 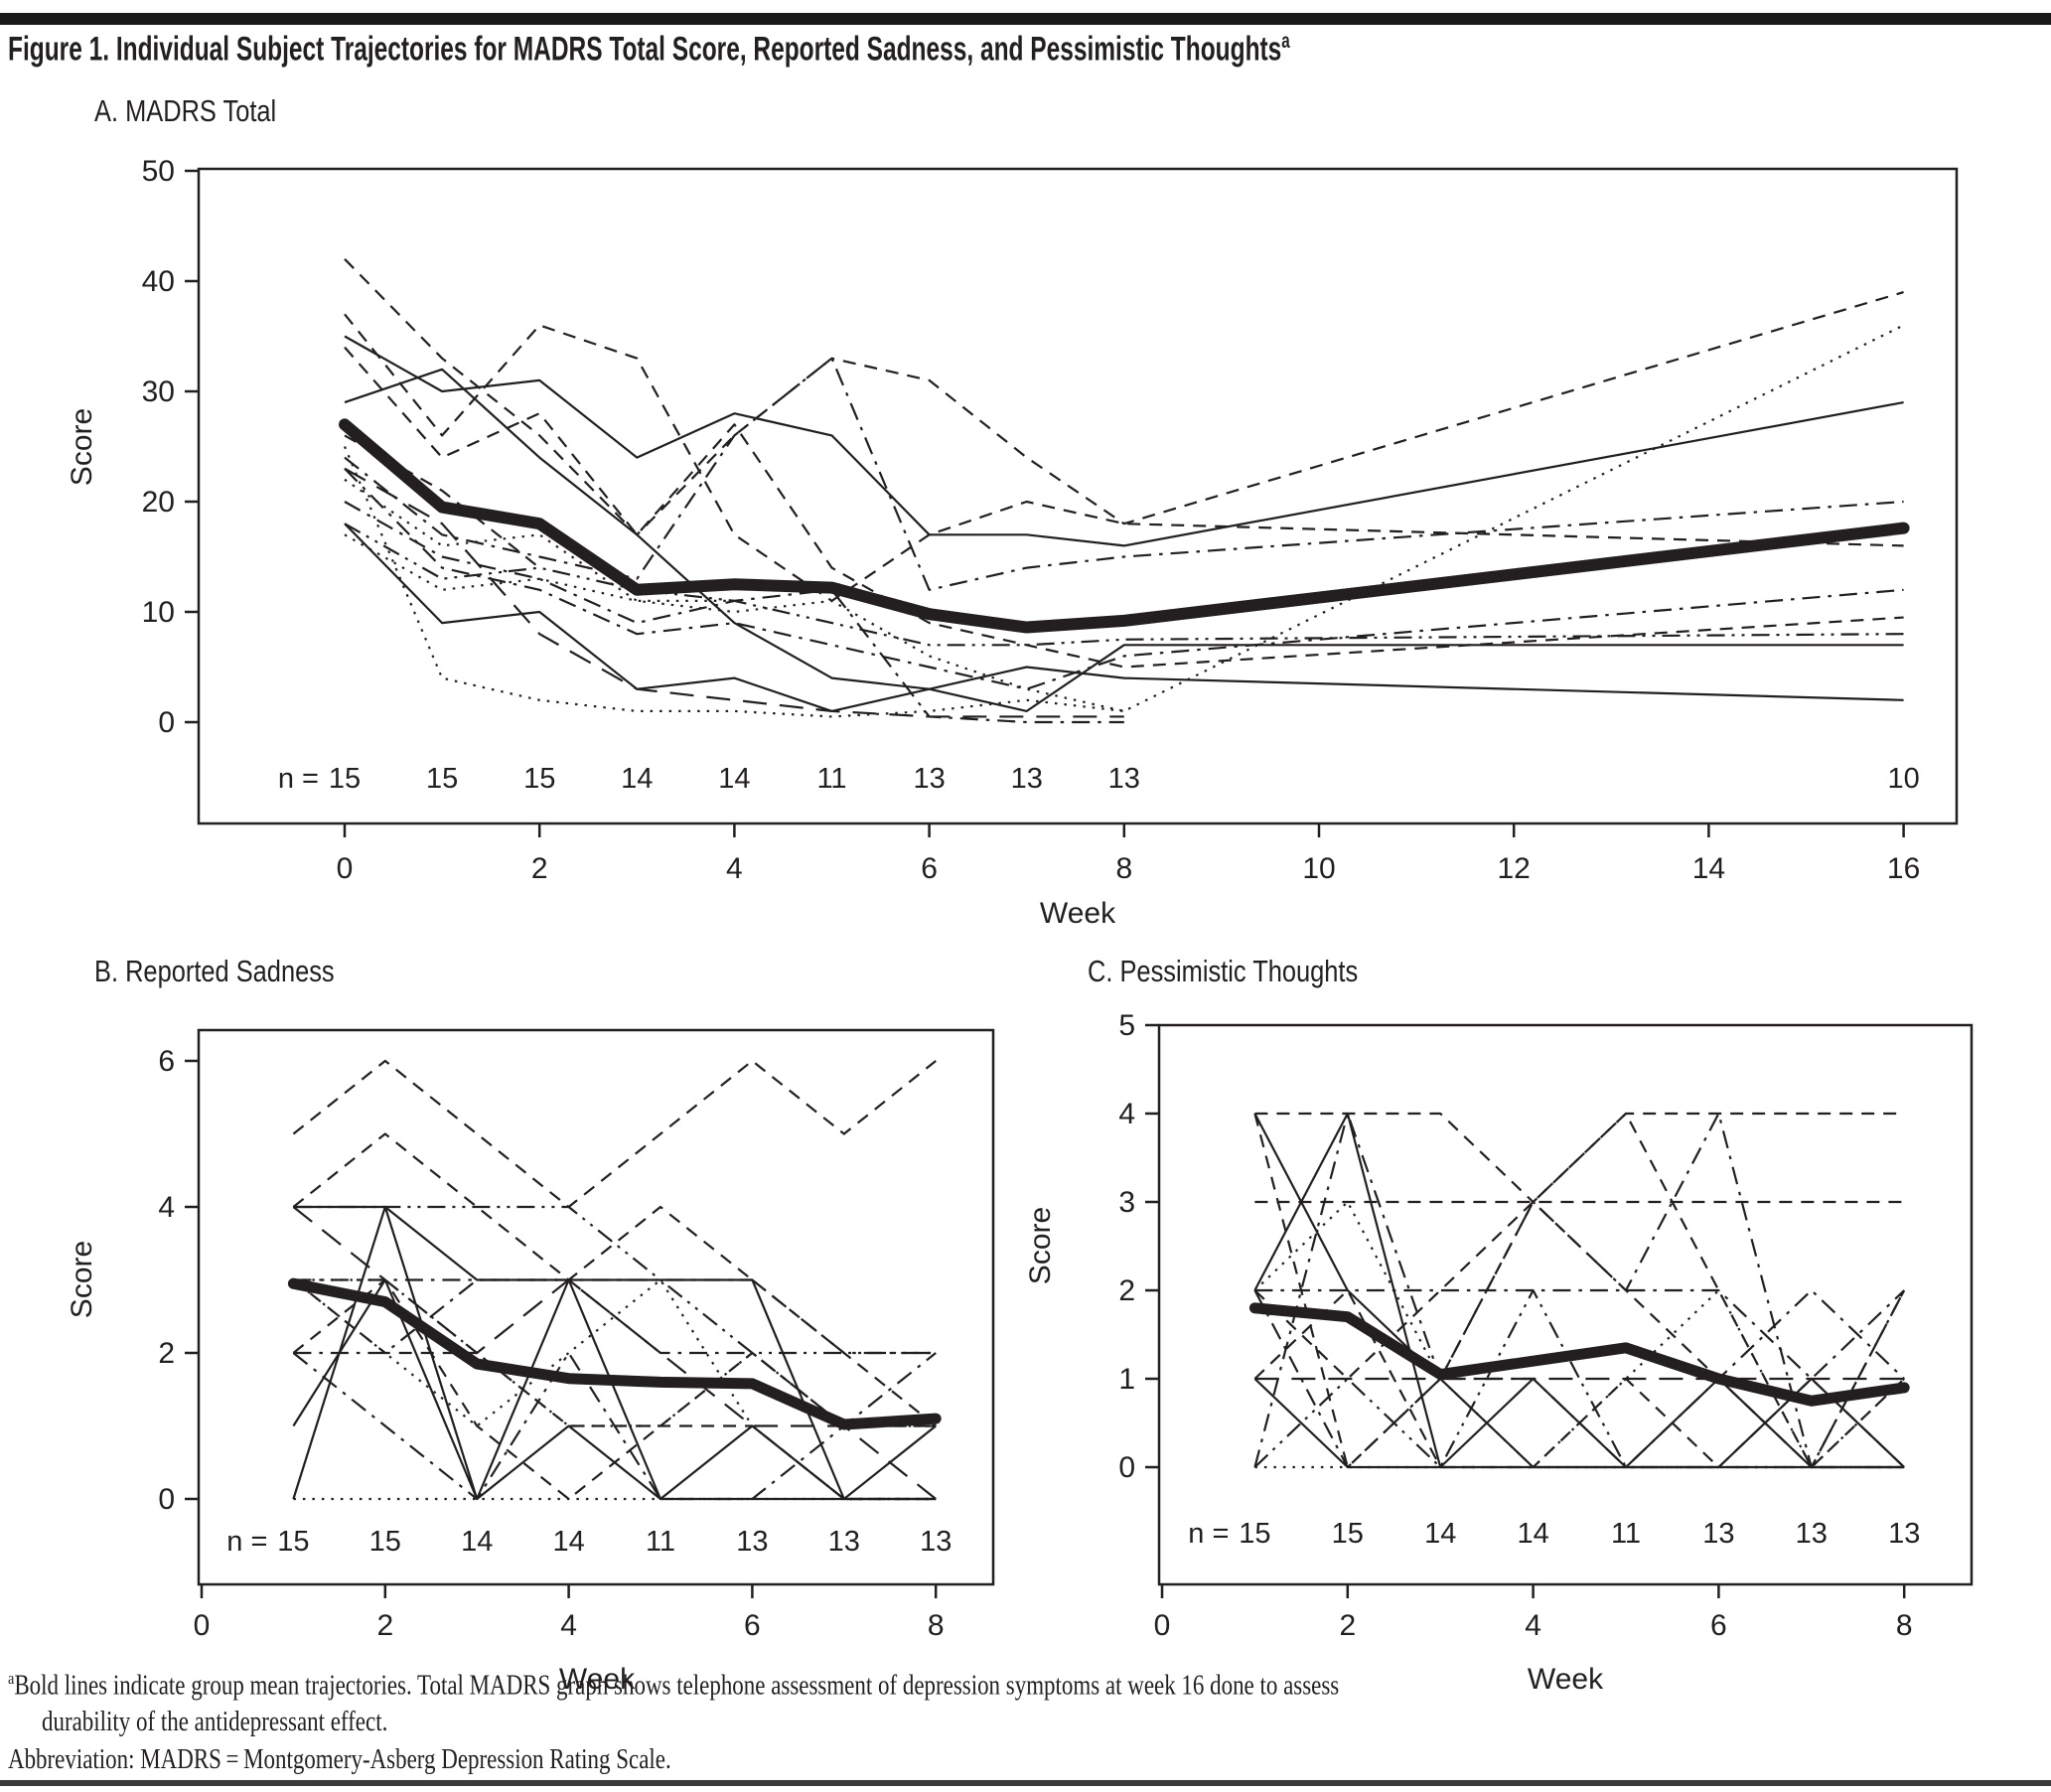 I want to click on top-rule-bar, so click(x=1025, y=19).